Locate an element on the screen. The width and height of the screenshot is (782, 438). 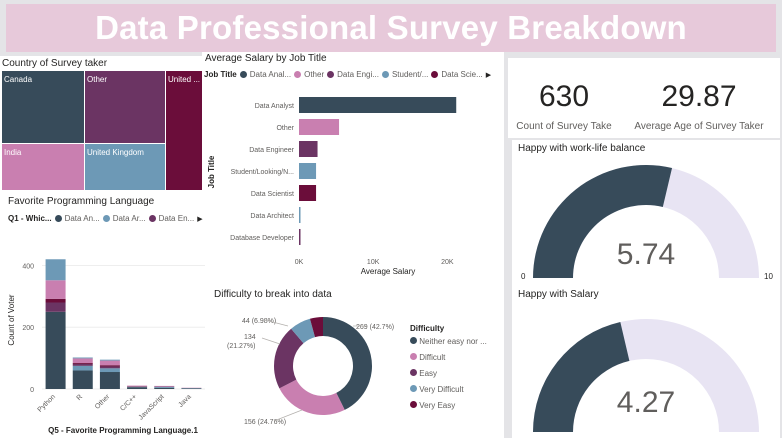
legend-item: Very Difficult is located at coordinates (448, 389).